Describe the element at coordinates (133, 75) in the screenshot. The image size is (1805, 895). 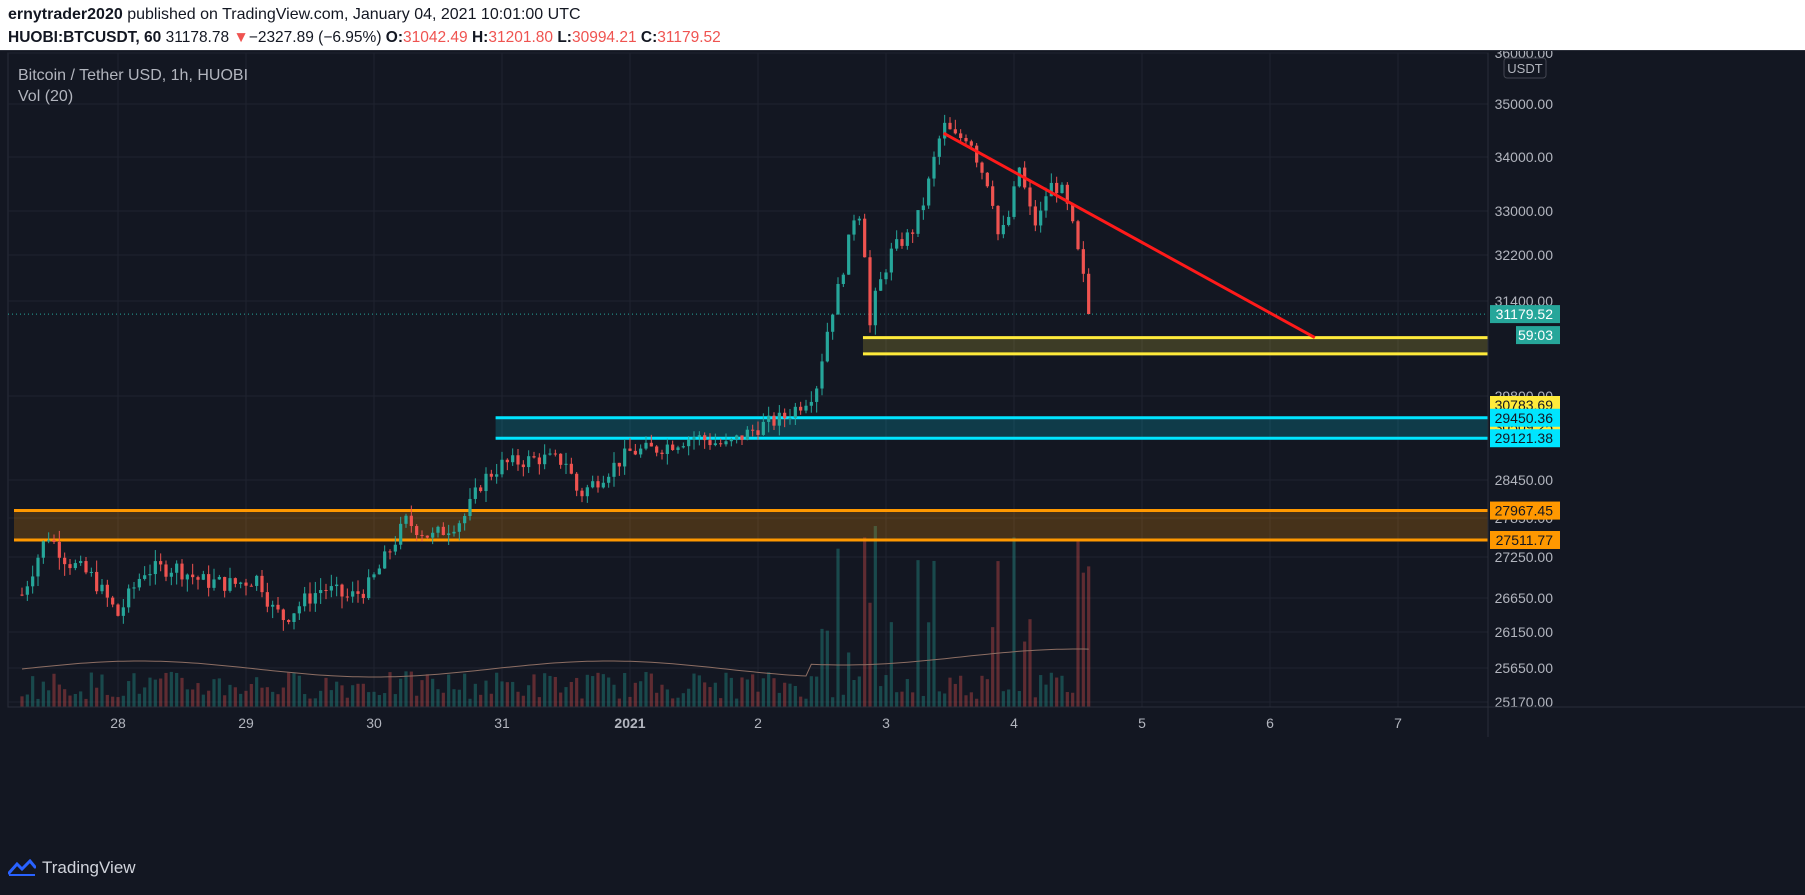
I see `chart-title: Bitcoin / Tether USD, 1h, HUOBI` at that location.